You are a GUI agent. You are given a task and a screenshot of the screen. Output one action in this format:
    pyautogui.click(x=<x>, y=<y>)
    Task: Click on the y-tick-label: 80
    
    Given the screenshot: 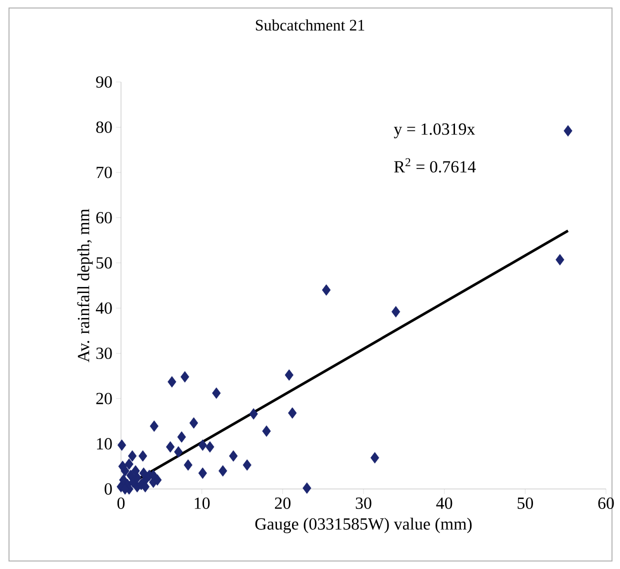 What is the action you would take?
    pyautogui.click(x=104, y=127)
    